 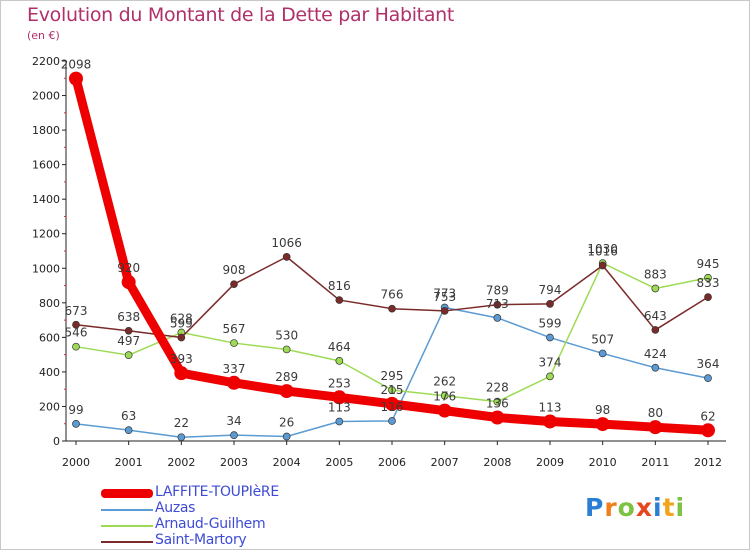 What do you see at coordinates (201, 540) in the screenshot?
I see `legend-label-saint-martory: Saint-Martory` at bounding box center [201, 540].